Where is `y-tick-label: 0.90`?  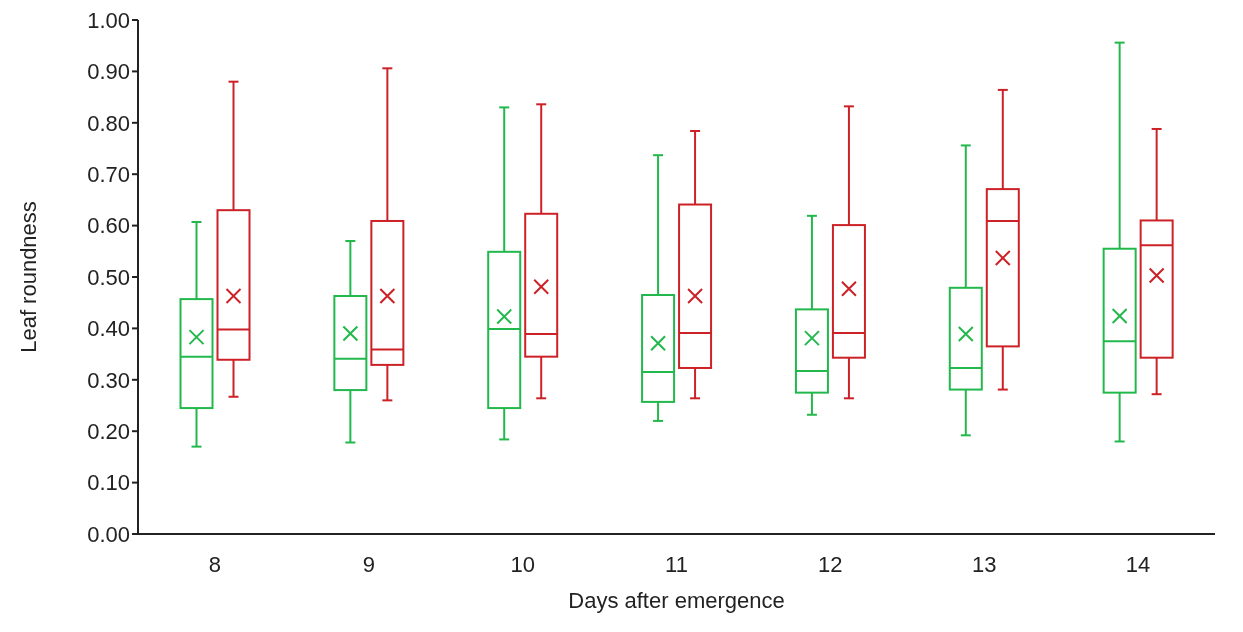 y-tick-label: 0.90 is located at coordinates (108, 72).